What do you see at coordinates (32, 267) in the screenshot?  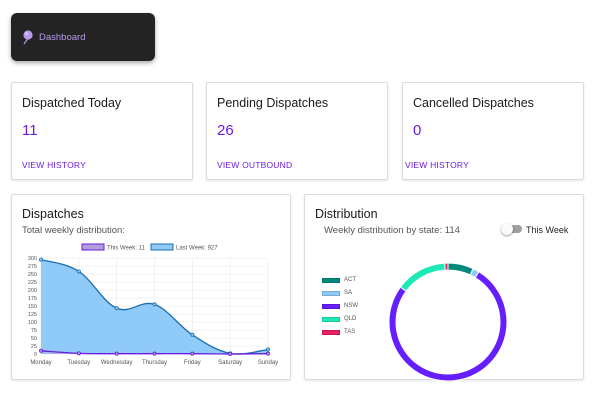 I see `y-tick-label: 275` at bounding box center [32, 267].